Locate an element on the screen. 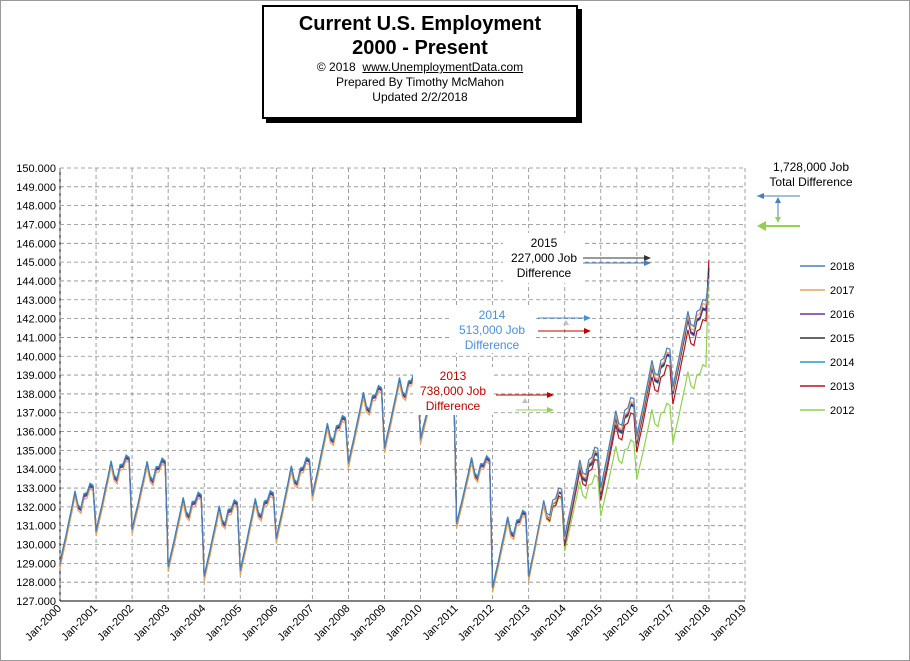  annotation-2014: 2014 513,000 Job Difference is located at coordinates (521, 329).